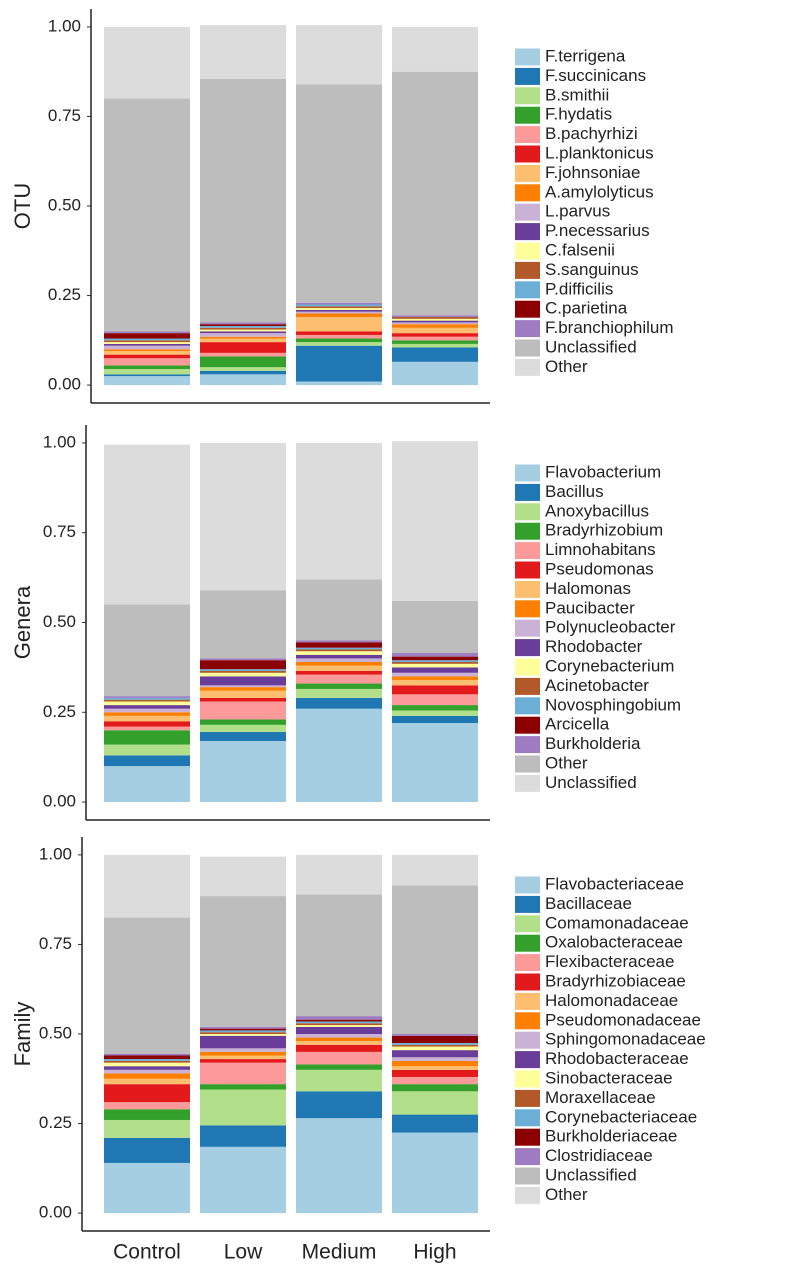  Describe the element at coordinates (614, 942) in the screenshot. I see `legend-label: Oxalobacteraceae` at that location.